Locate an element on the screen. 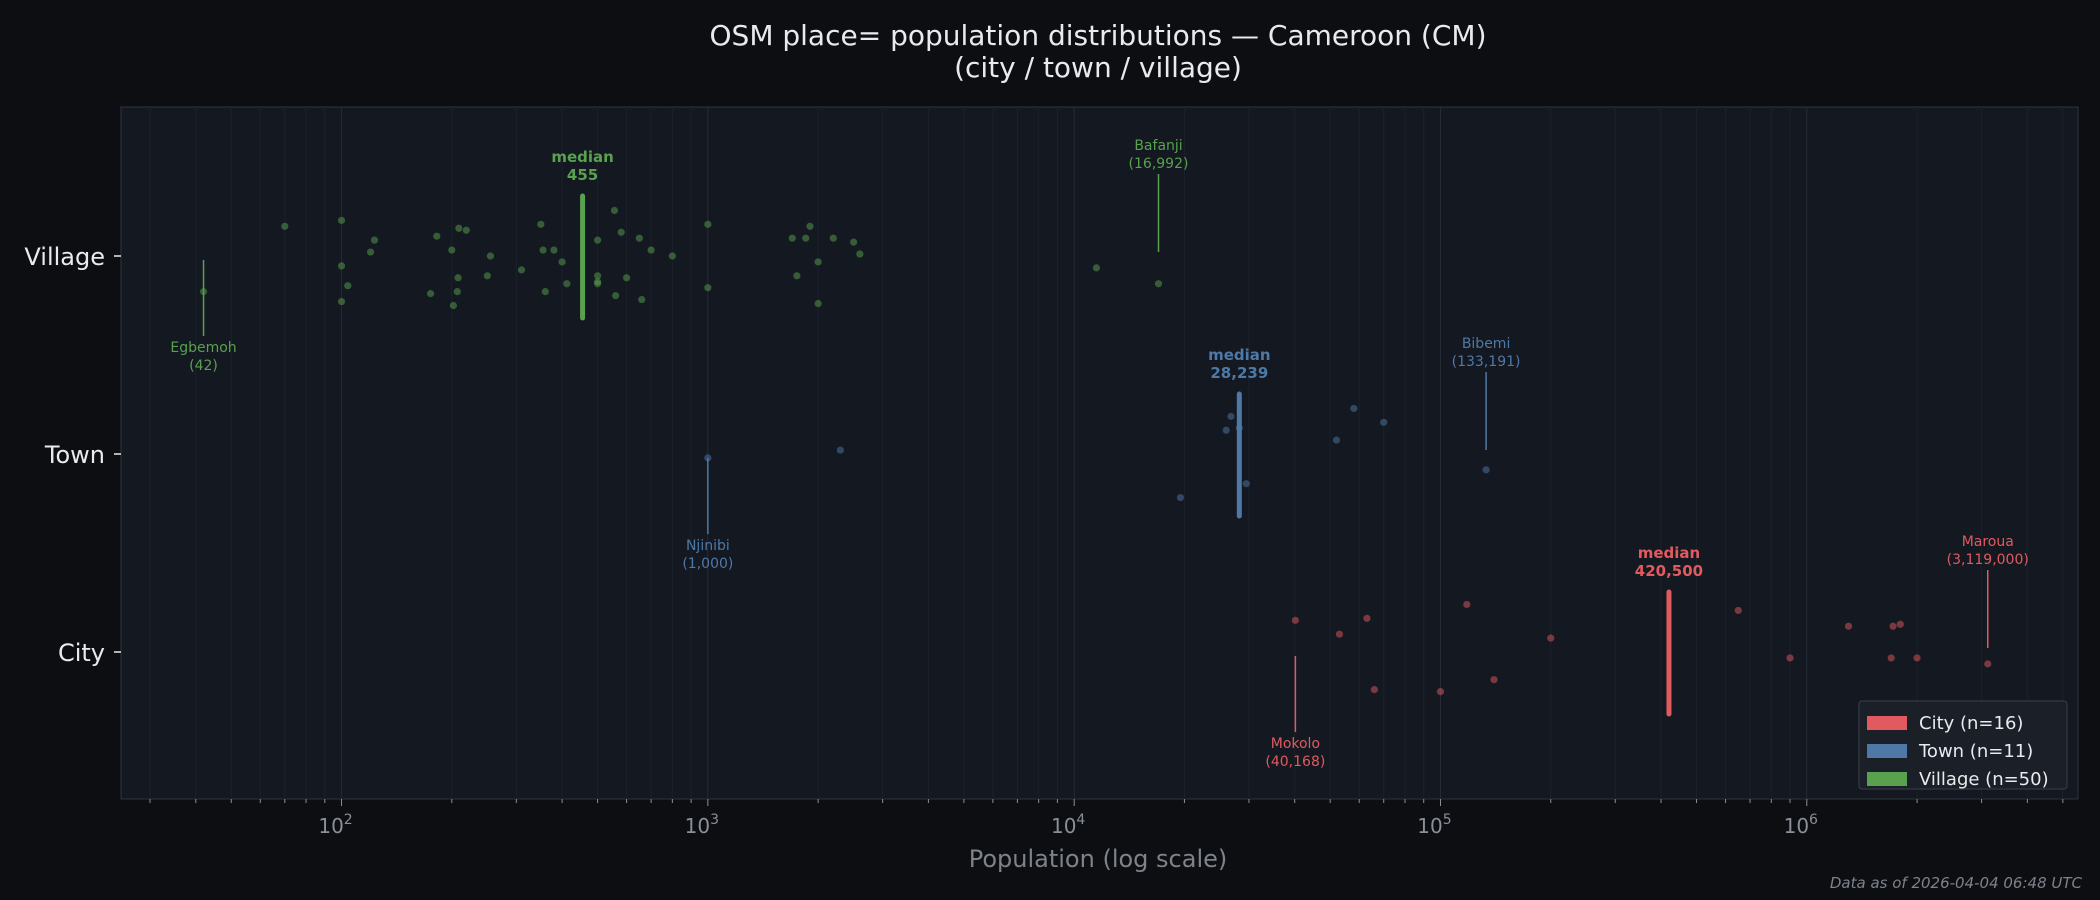 This screenshot has height=900, width=2100. y-axis: Village Town City is located at coordinates (72, 455).